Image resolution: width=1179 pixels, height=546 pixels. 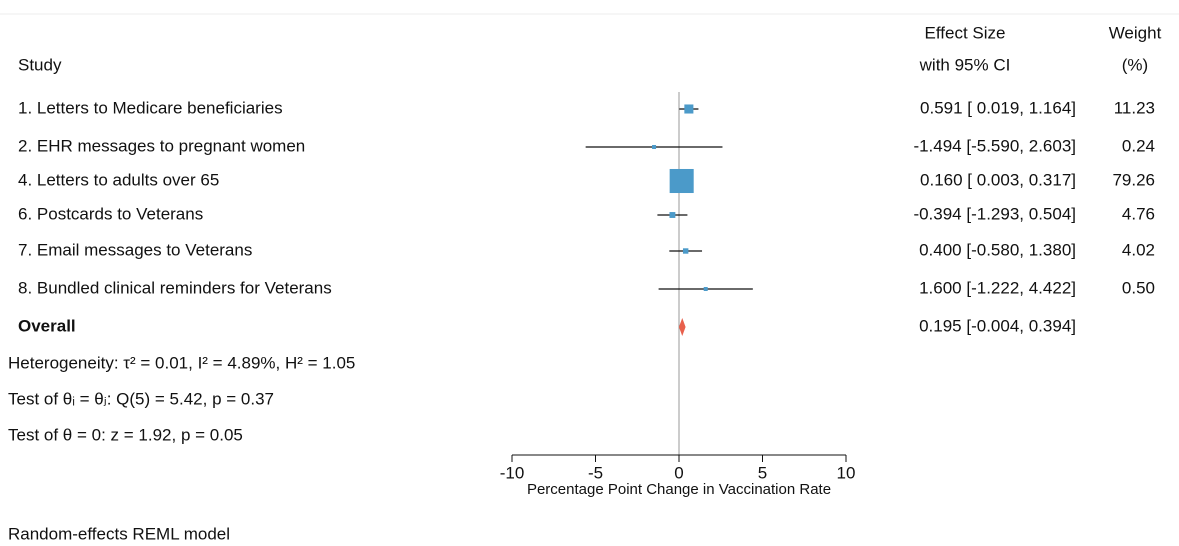 I want to click on overall-label: Overall, so click(x=47, y=325).